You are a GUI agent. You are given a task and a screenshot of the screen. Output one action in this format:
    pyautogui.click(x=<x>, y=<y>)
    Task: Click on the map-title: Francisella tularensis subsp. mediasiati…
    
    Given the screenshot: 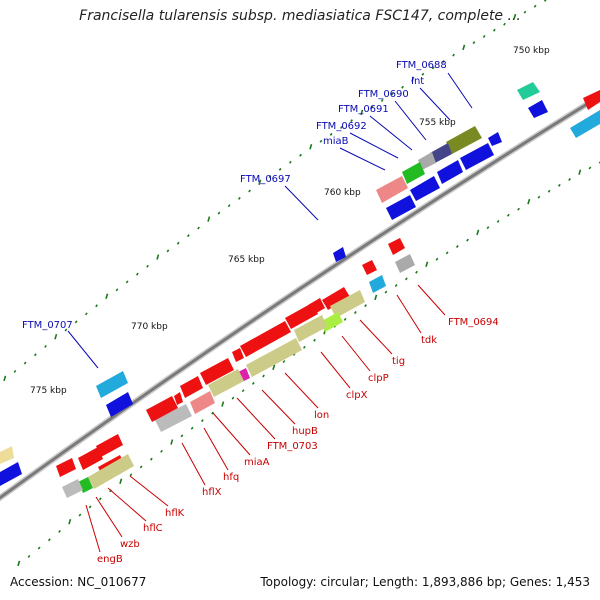 What is the action you would take?
    pyautogui.click(x=300, y=16)
    